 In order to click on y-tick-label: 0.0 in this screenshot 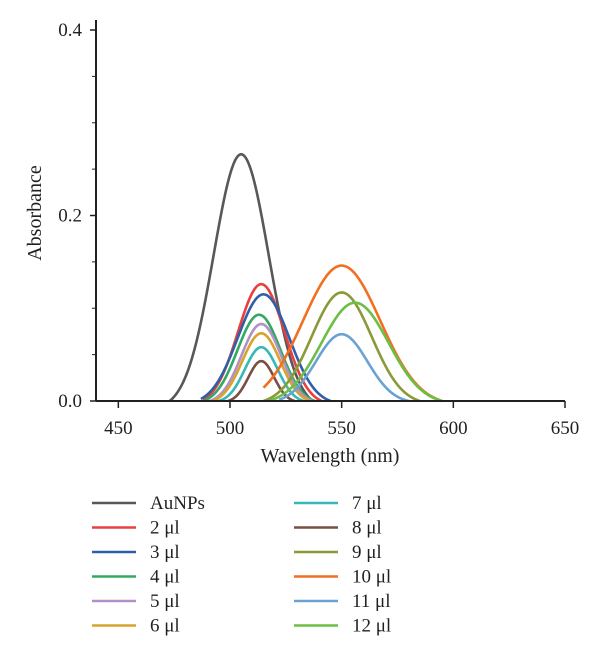, I will do `click(70, 401)`.